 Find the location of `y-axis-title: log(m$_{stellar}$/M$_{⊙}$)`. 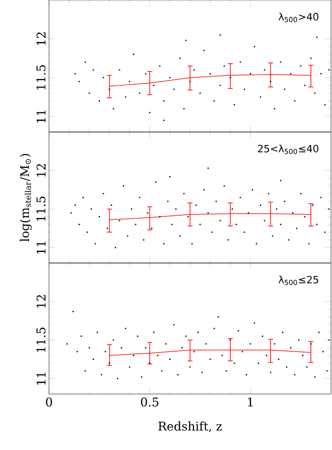

y-axis-title: log(m$_{stellar}$/M$_{⊙}$) is located at coordinates (26, 198).